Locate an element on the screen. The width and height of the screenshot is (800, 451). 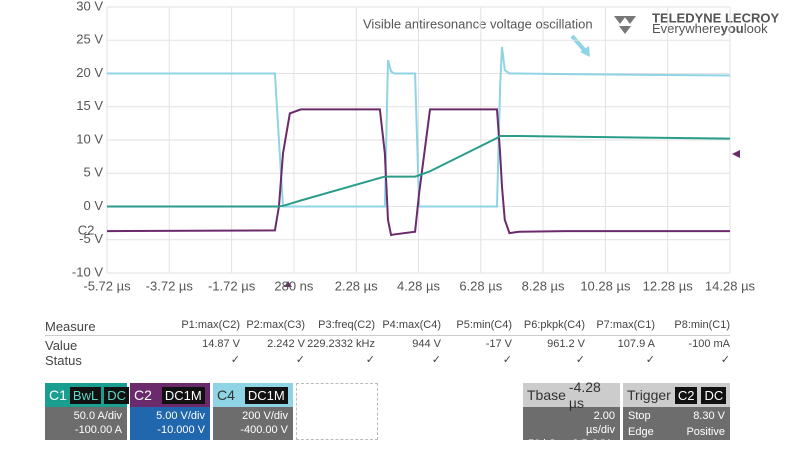
channel-name: C1 is located at coordinates (58, 395).